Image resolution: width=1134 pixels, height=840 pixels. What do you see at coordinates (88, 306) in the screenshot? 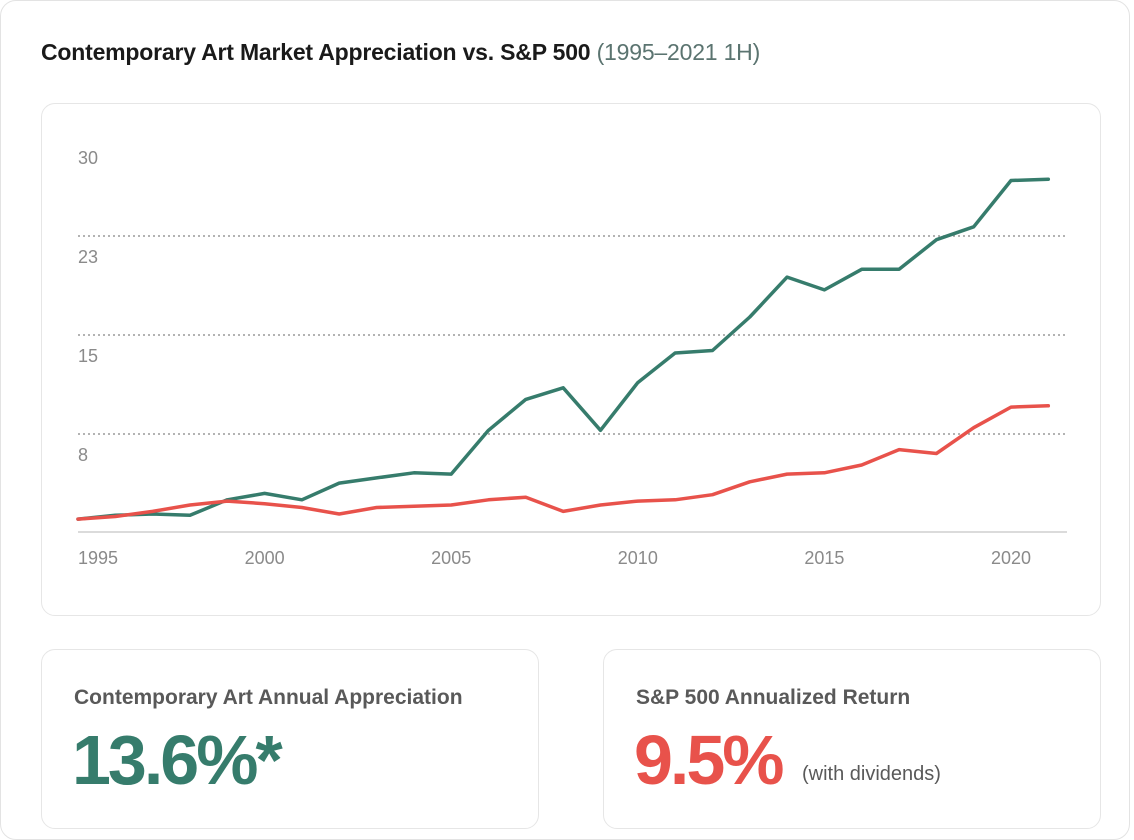
I see `y-axis-tick-labels: 30 23 15 8` at bounding box center [88, 306].